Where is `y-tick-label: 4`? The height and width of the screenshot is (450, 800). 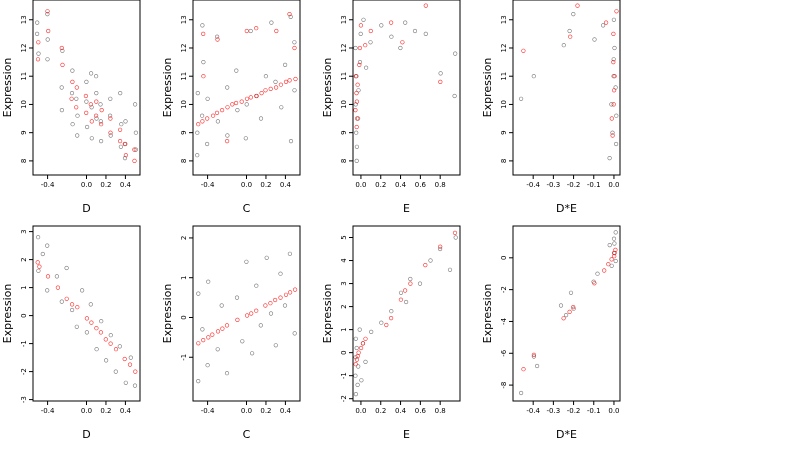
y-tick-label: 4 is located at coordinates (344, 260).